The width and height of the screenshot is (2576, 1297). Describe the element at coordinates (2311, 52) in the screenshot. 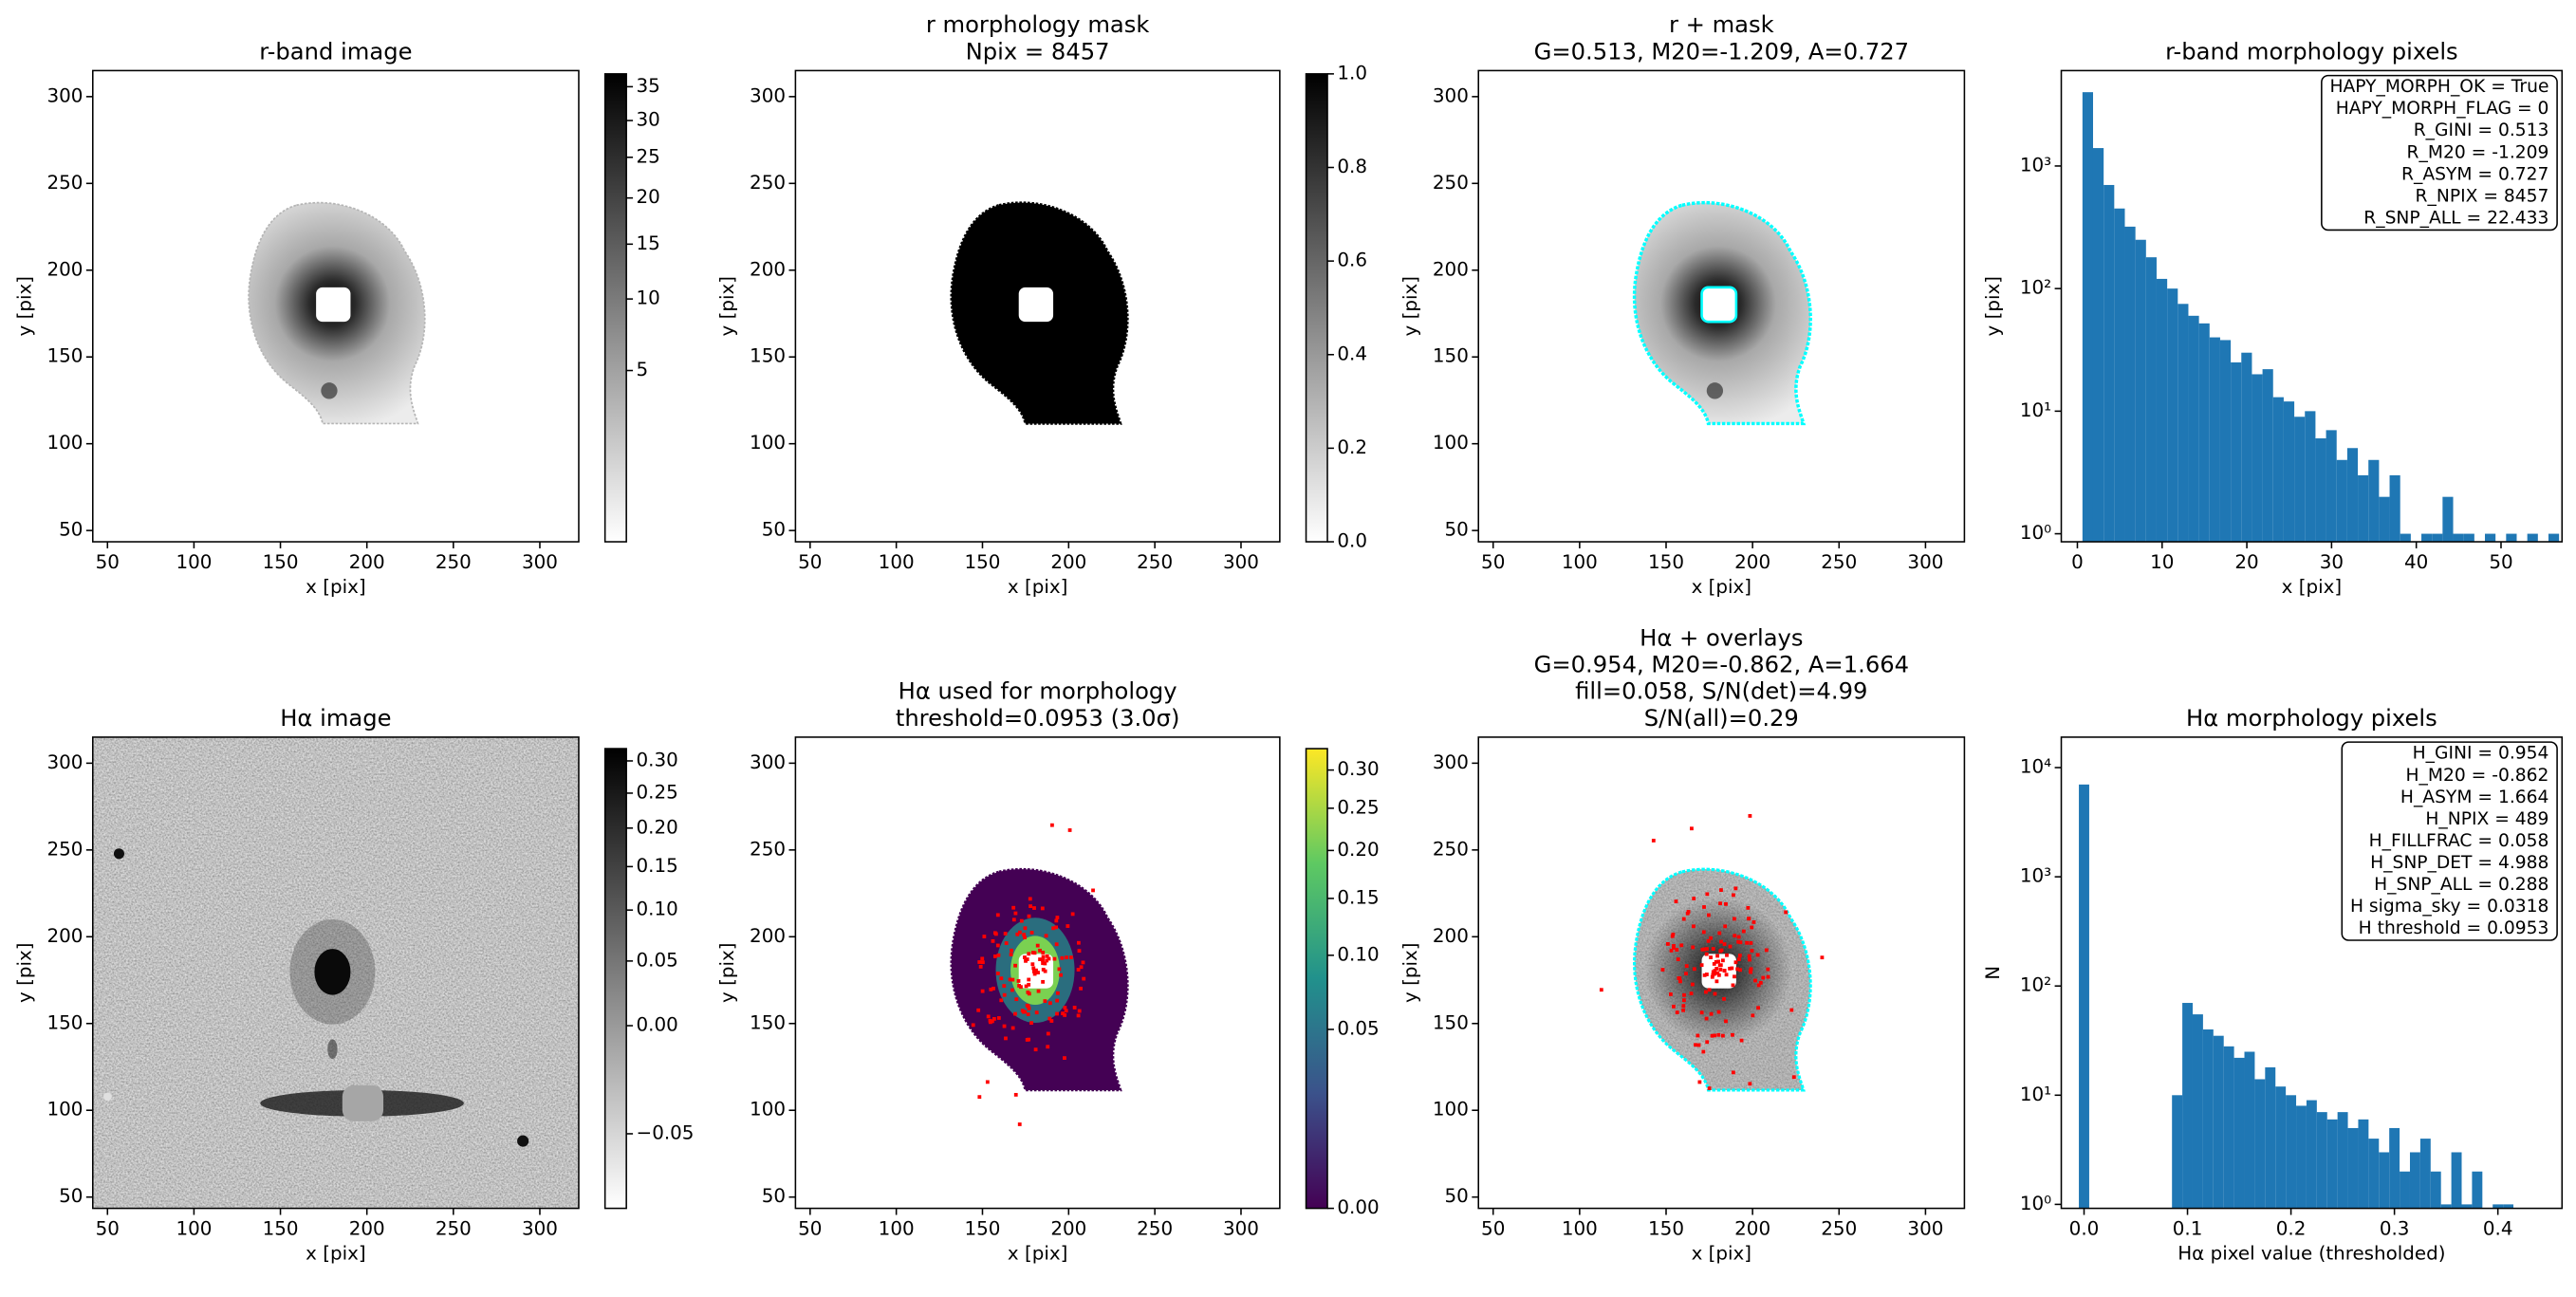

I see `panel-title: r-band morphology pixels` at that location.